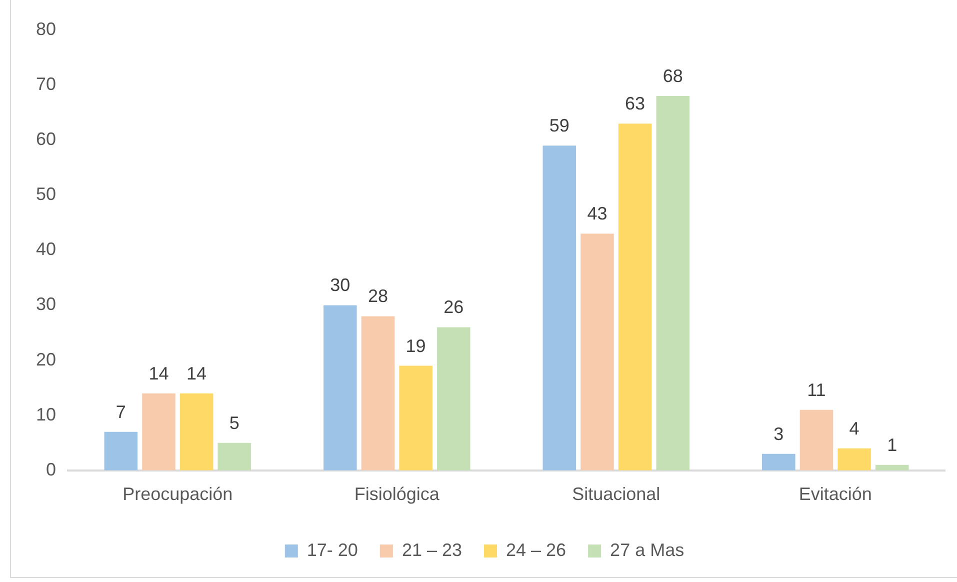 The width and height of the screenshot is (957, 582). I want to click on y-tick-label: 10, so click(46, 414).